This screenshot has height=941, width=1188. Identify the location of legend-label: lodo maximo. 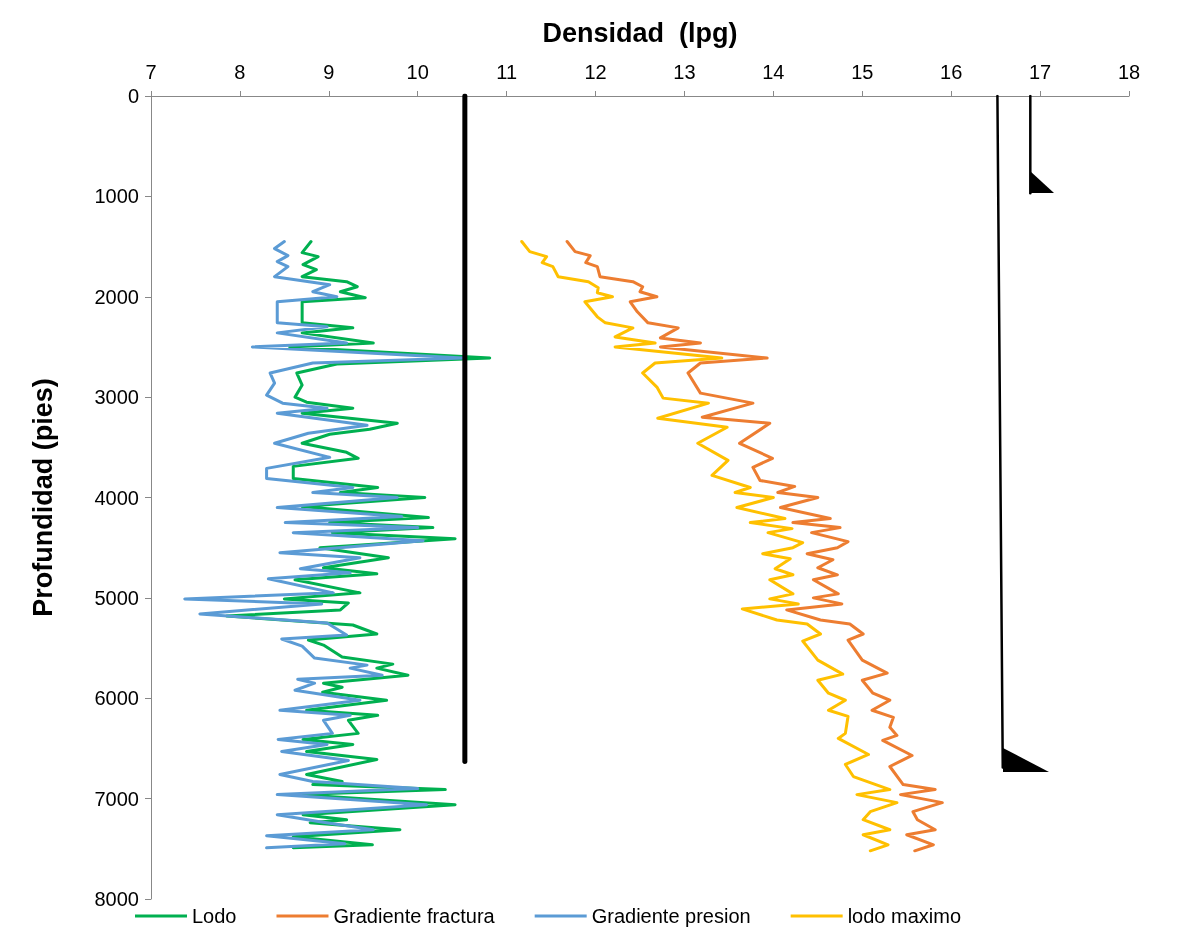
(904, 916).